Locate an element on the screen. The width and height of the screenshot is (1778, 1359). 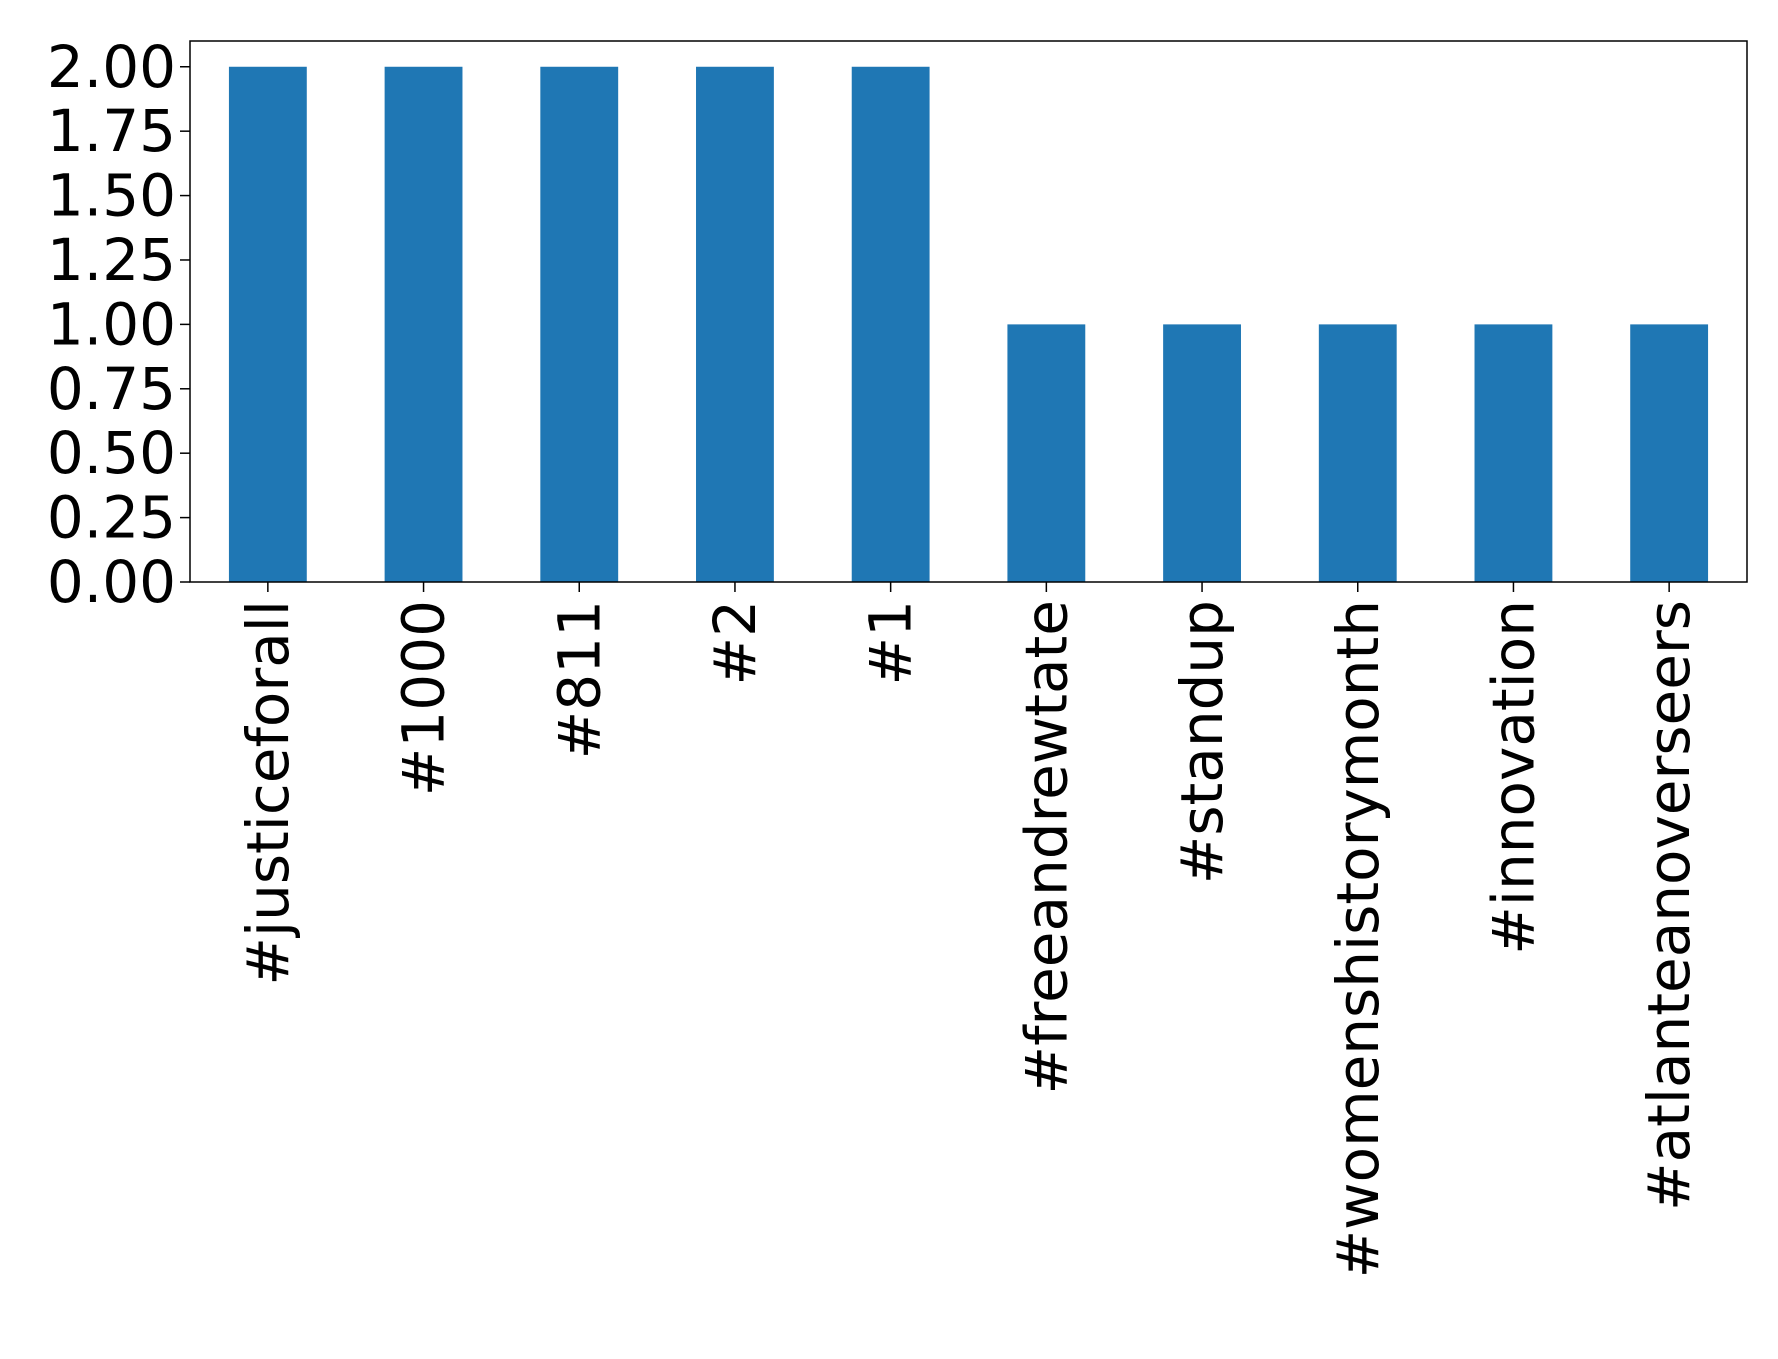
x-tick-label: #1 is located at coordinates (891, 643).